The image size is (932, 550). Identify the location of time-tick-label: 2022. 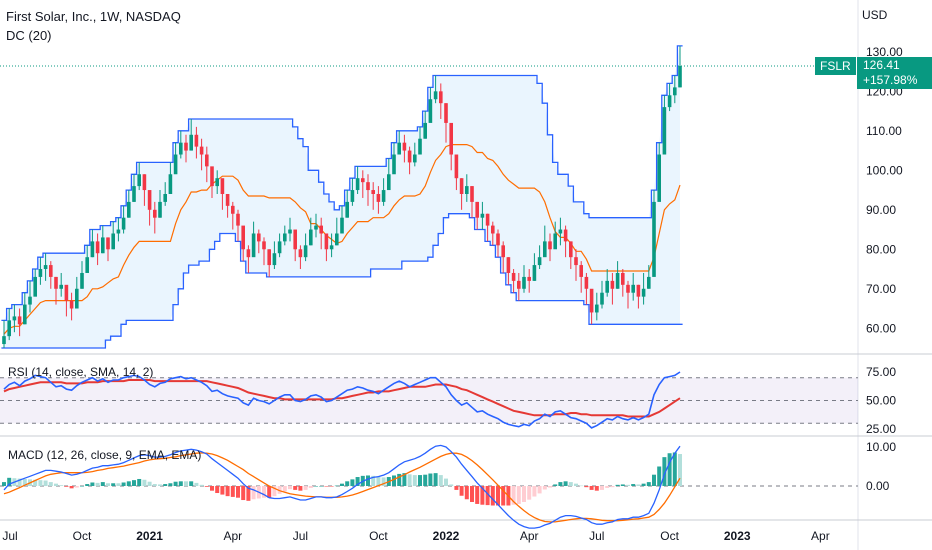
(446, 536).